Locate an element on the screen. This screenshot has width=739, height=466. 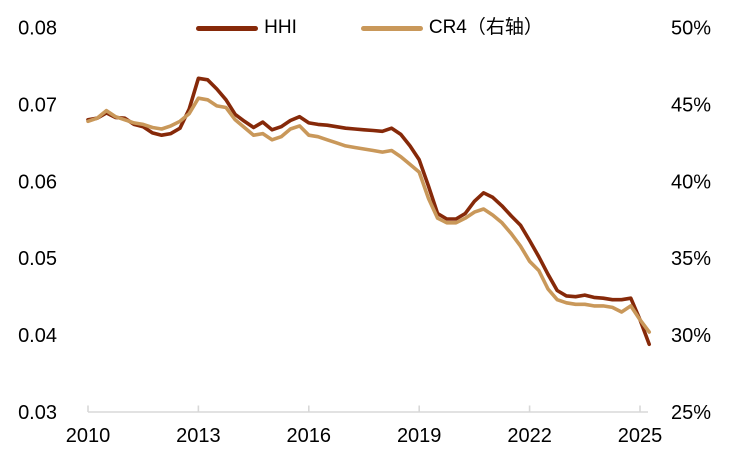
svg-text: 50% is located at coordinates (691, 29).